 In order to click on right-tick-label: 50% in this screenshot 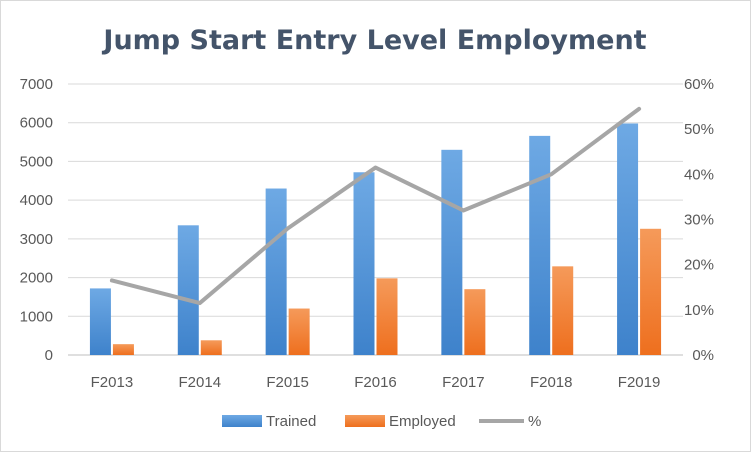, I will do `click(699, 129)`.